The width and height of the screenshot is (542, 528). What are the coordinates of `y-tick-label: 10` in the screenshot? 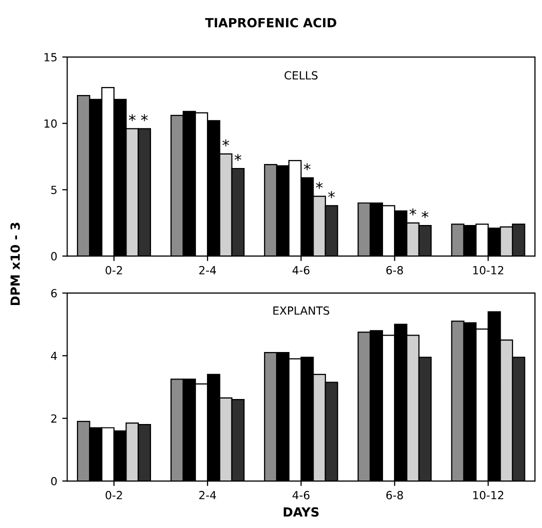 It's located at (50, 123).